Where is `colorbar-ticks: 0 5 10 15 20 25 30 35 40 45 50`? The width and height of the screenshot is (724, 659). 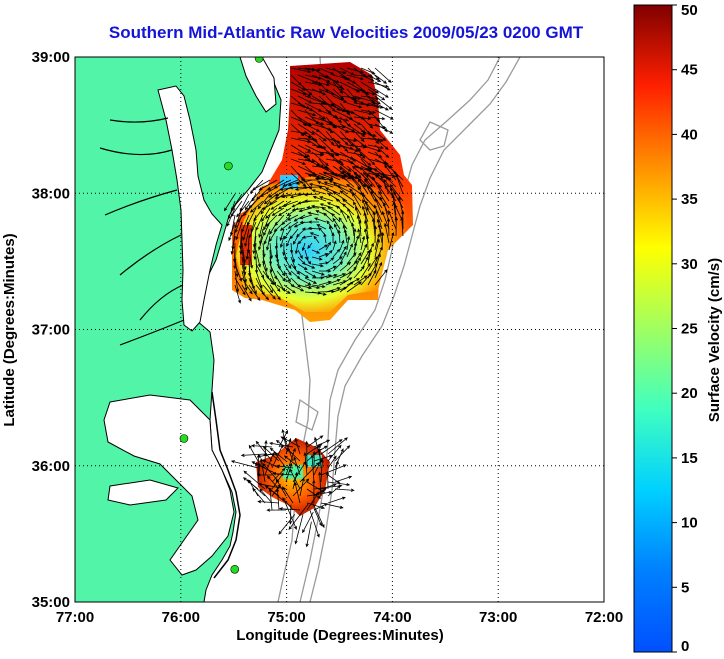
colorbar-ticks: 0 5 10 15 20 25 30 35 40 45 50 is located at coordinates (685, 328).